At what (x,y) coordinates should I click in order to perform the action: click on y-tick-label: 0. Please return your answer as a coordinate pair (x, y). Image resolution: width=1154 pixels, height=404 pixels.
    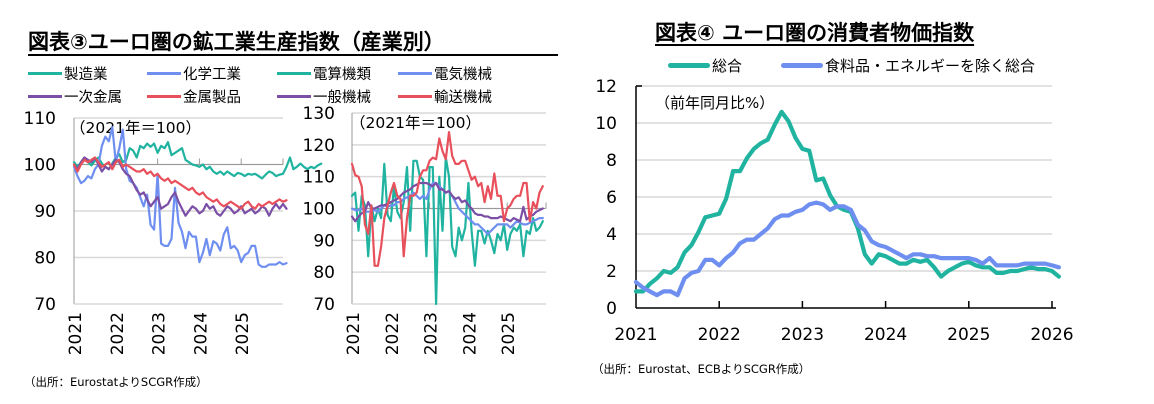
    Looking at the image, I should click on (611, 309).